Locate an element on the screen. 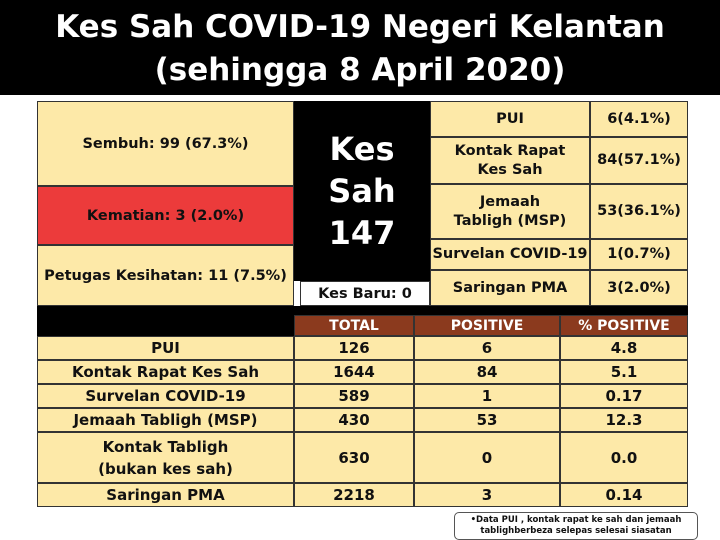  table-cell: 12.3 is located at coordinates (624, 420).